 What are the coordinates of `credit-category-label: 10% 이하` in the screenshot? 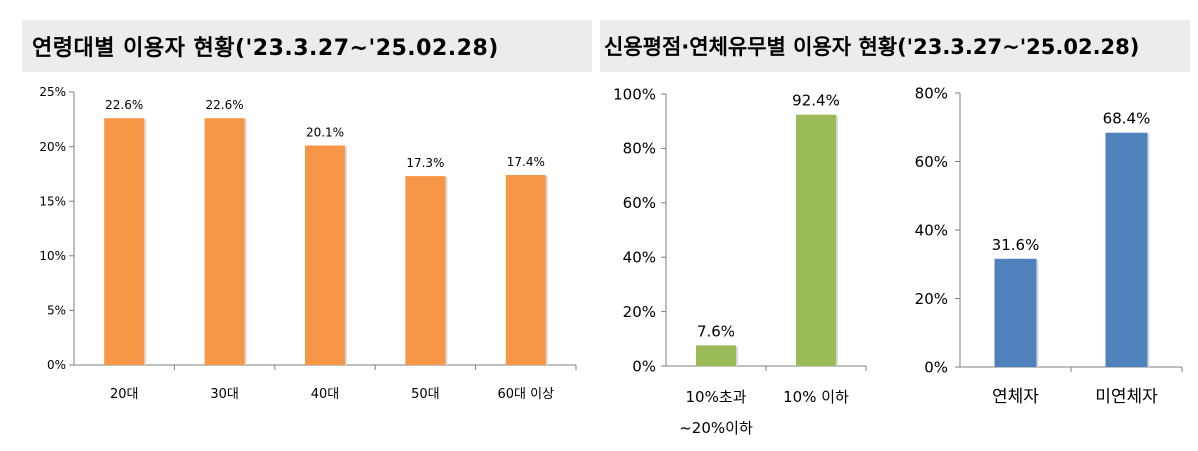 It's located at (816, 397).